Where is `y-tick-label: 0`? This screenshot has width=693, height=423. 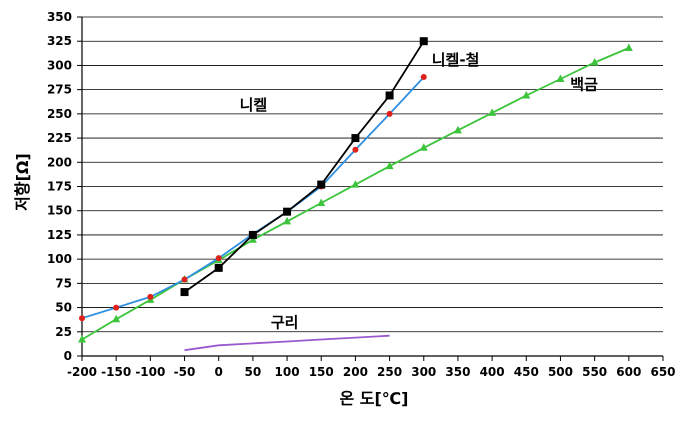 y-tick-label: 0 is located at coordinates (68, 356).